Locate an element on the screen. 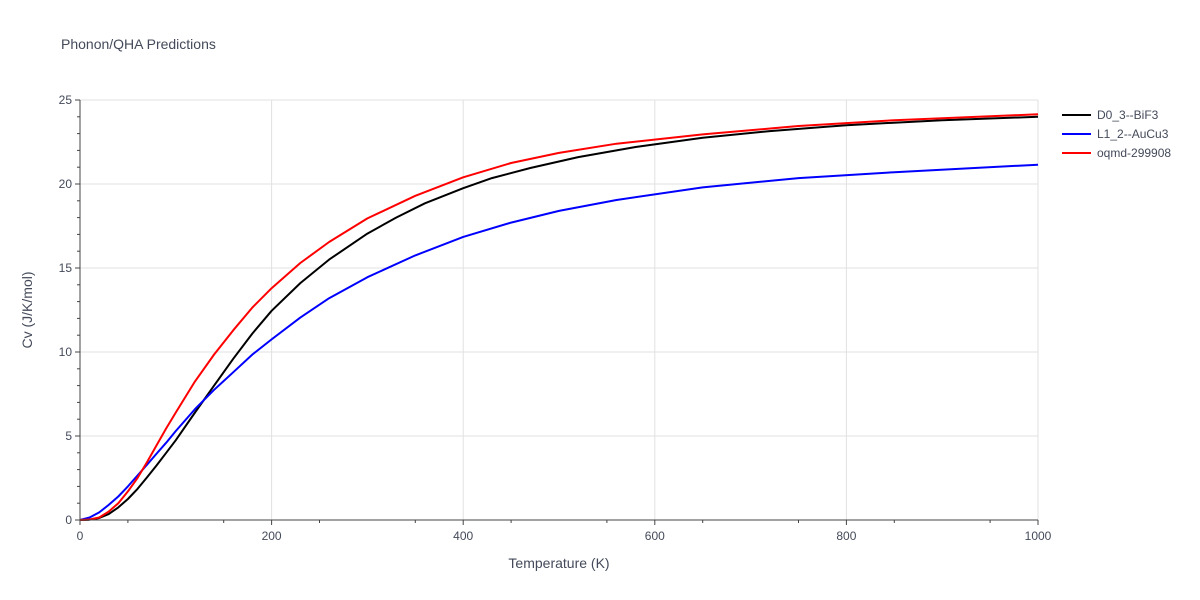 This screenshot has height=600, width=1200. legend-item-oqmd-299908: oqmd-299908 is located at coordinates (1116, 153).